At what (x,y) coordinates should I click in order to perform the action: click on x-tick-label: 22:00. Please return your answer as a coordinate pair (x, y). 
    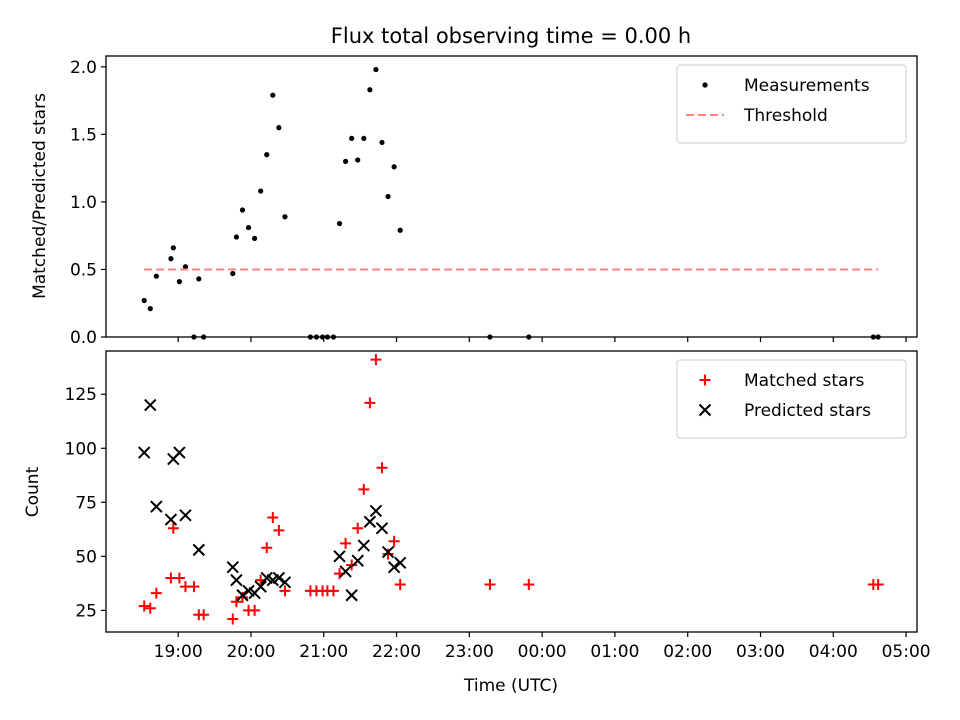
    Looking at the image, I should click on (396, 652).